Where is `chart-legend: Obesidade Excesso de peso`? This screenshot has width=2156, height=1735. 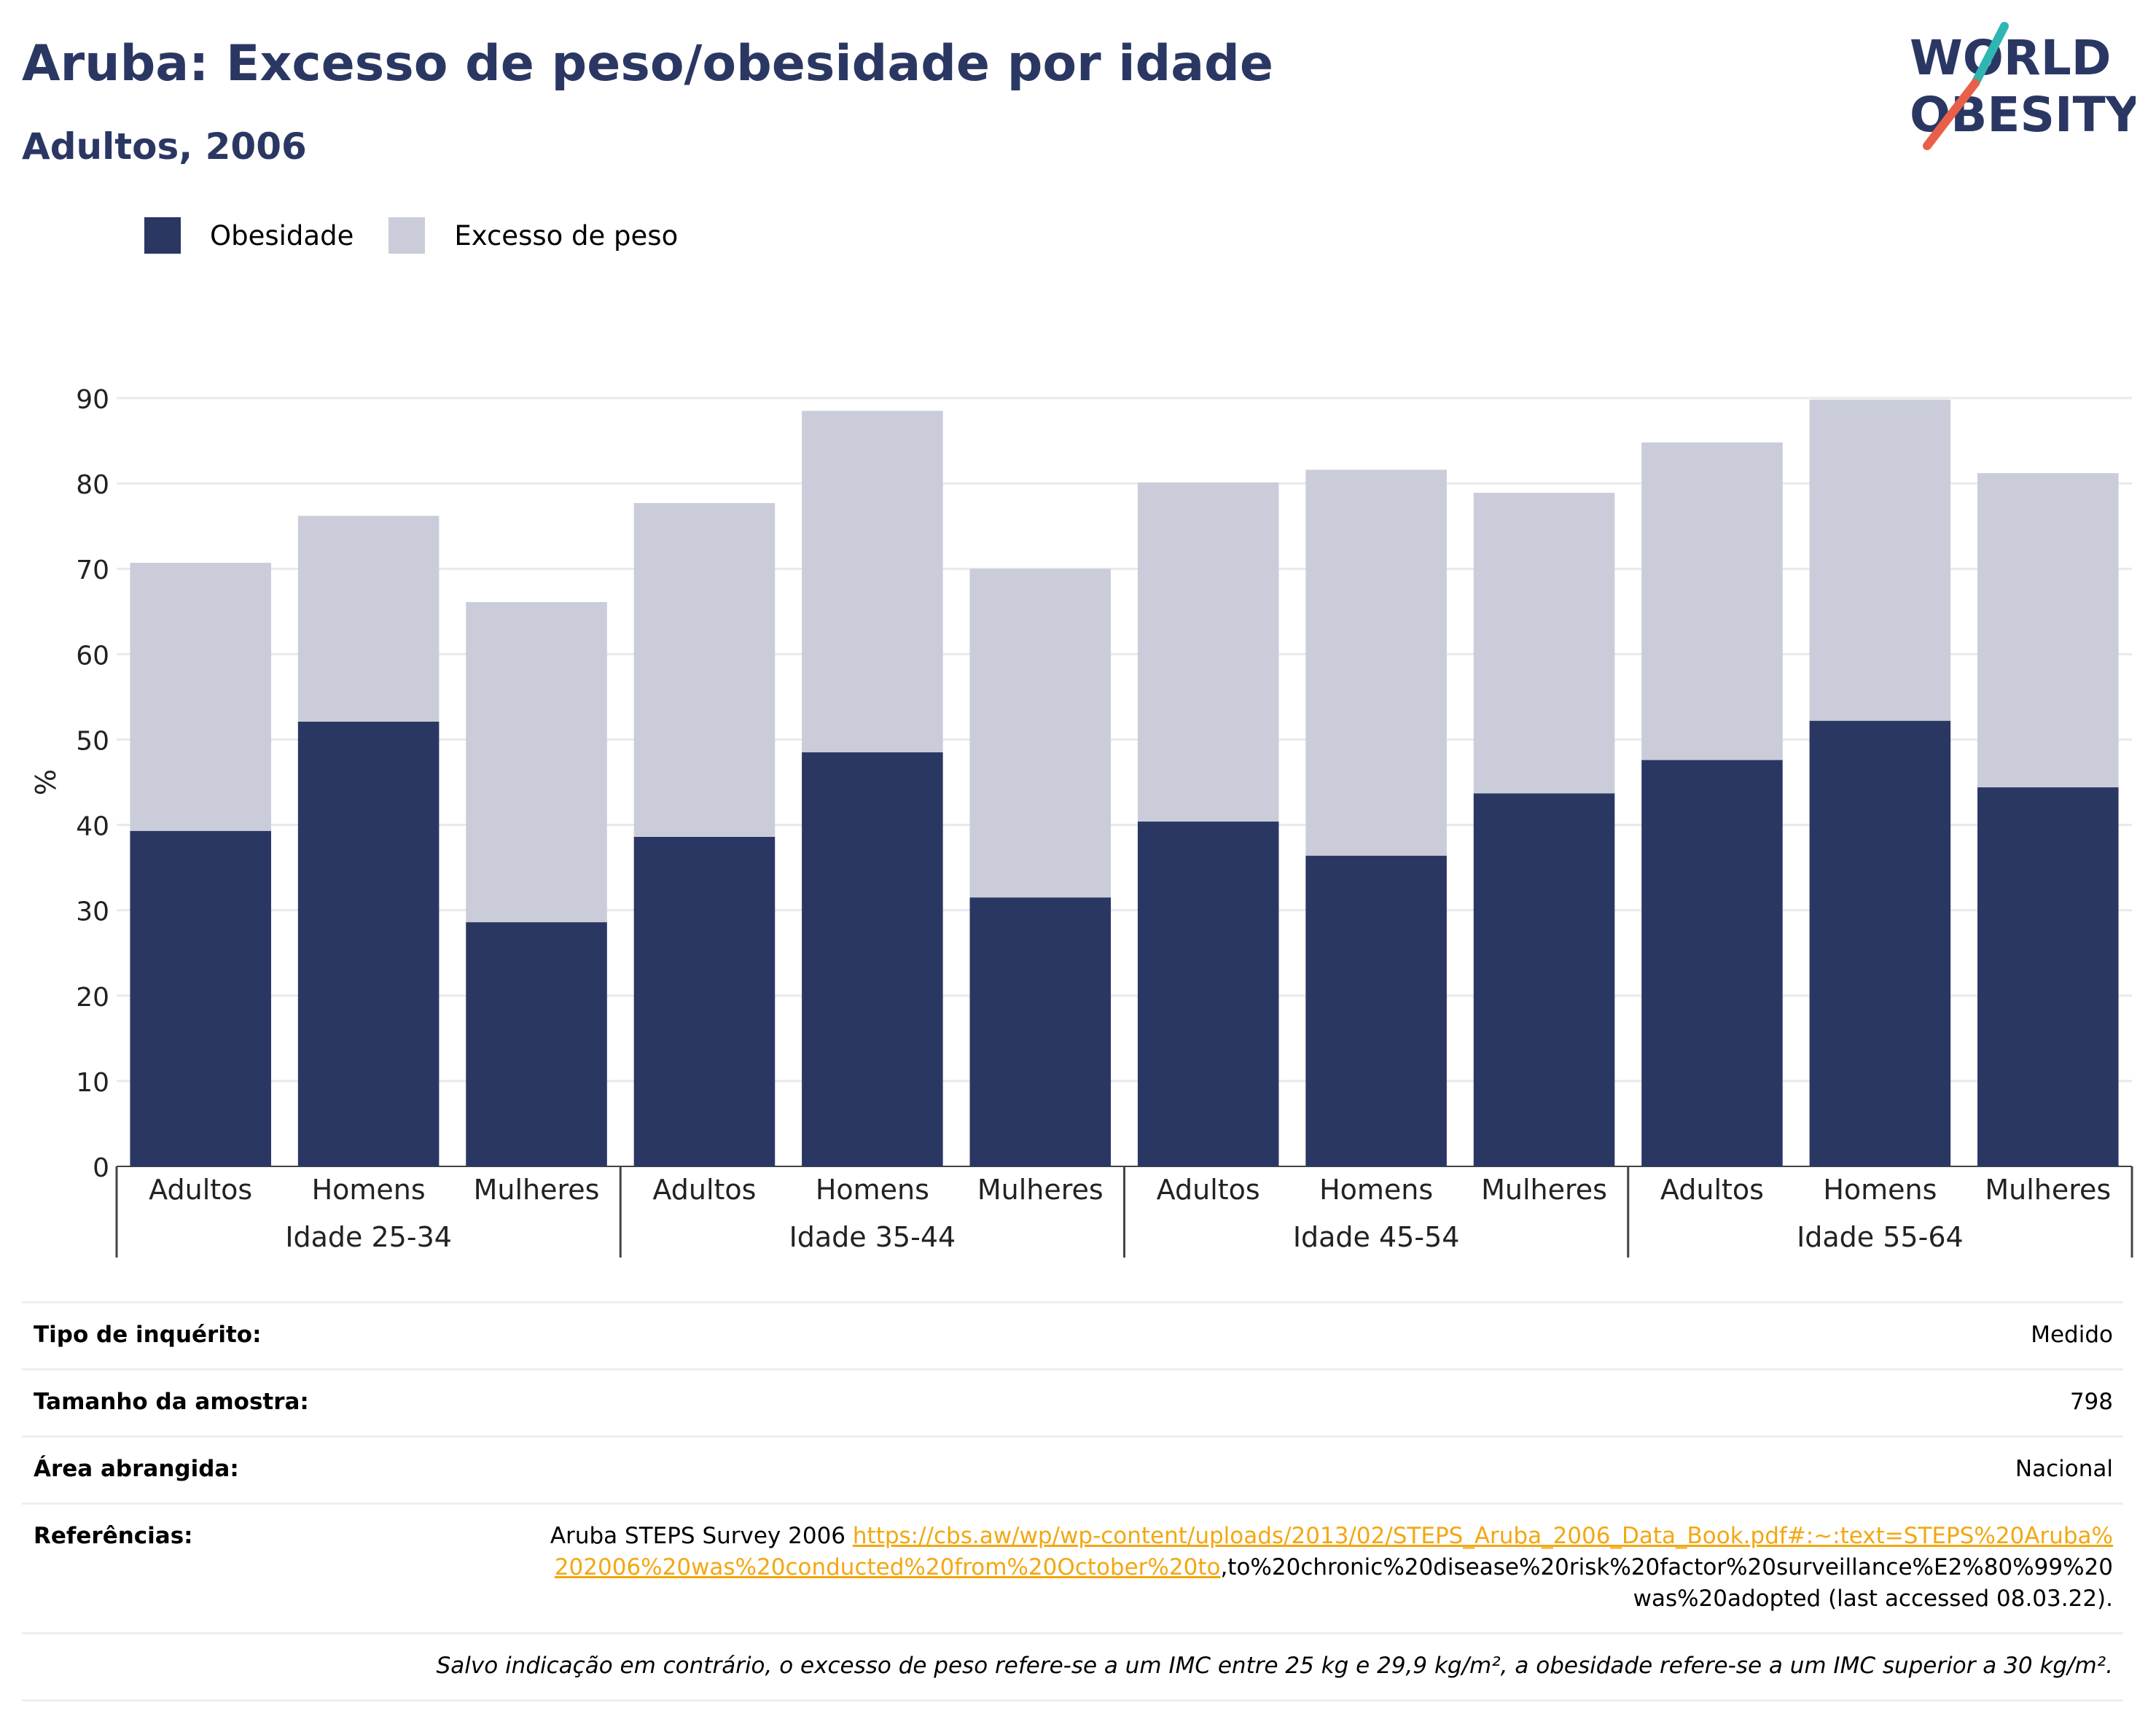
chart-legend: Obesidade Excesso de peso is located at coordinates (429, 235).